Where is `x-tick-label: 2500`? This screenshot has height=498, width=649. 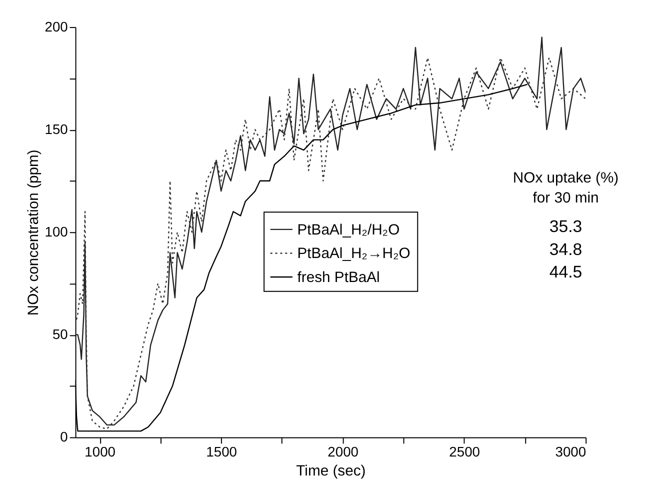
x-tick-label: 2500 is located at coordinates (464, 452).